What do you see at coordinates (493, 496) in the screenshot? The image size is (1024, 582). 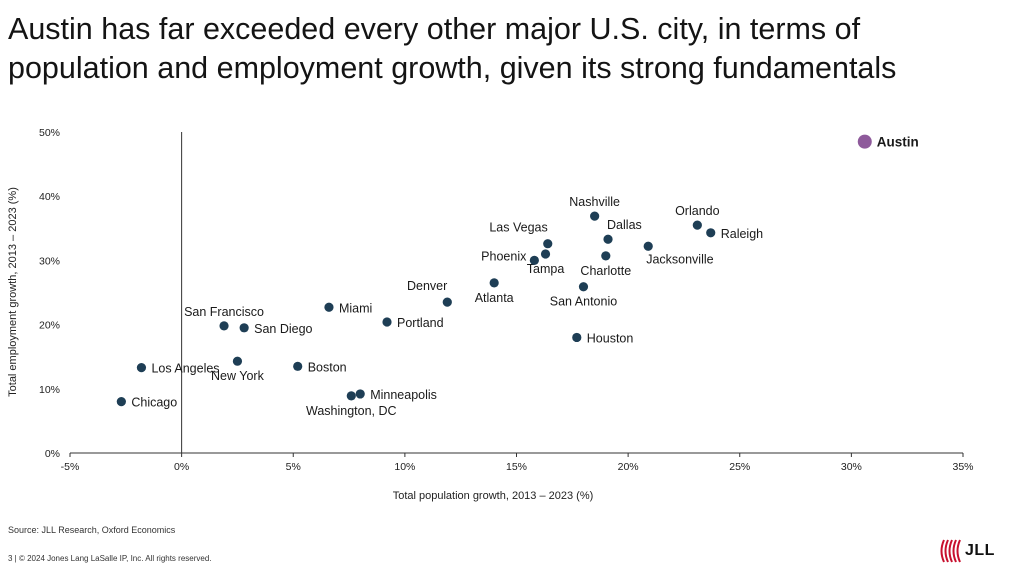 I see `x-axis-label: Total population growth, 2013 – 2023 (%)` at bounding box center [493, 496].